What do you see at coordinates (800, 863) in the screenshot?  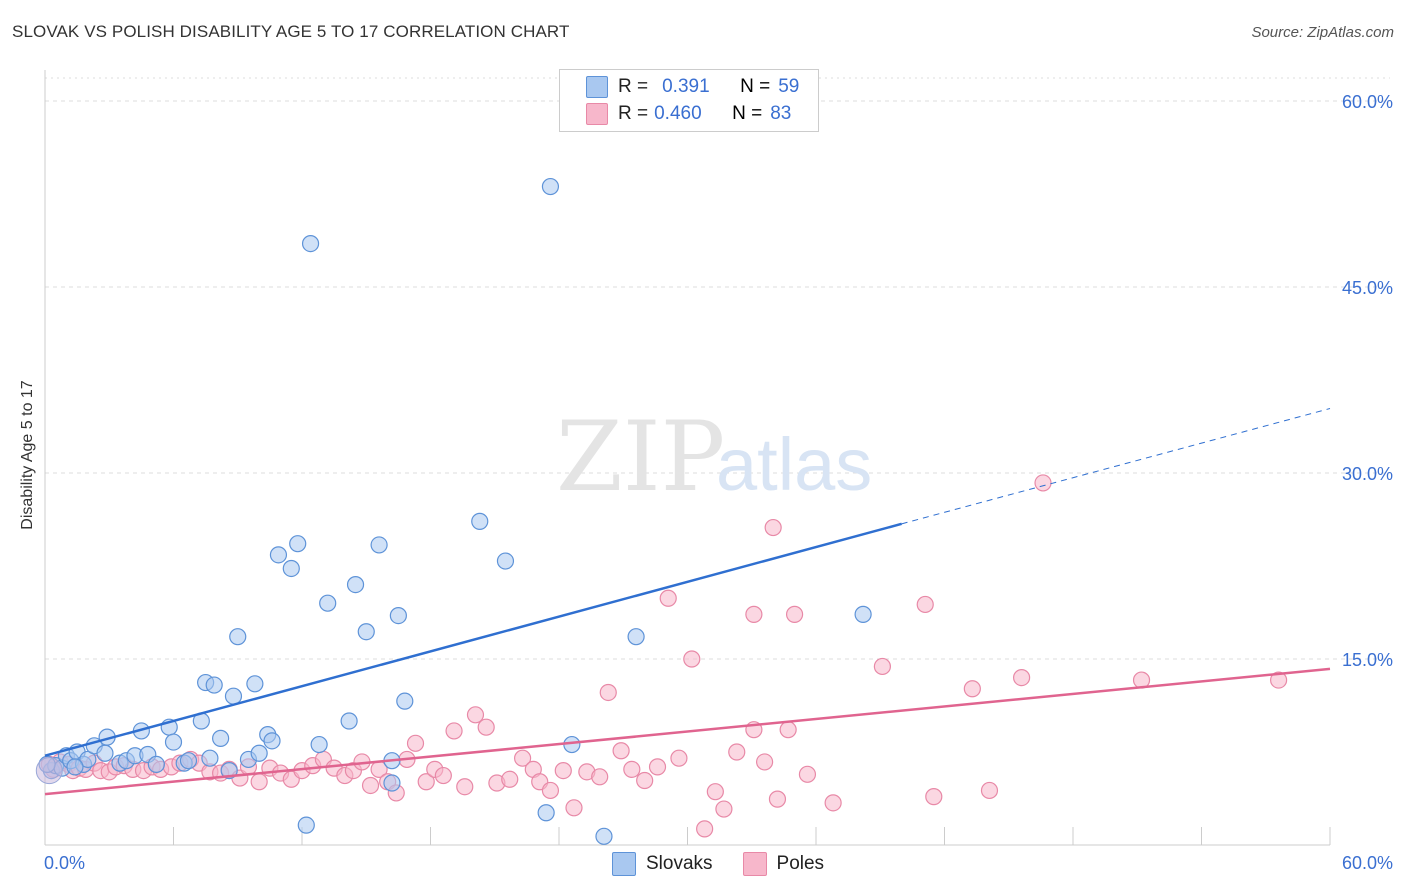 I see `bottom-legend-label-poles: Poles` at bounding box center [800, 863].